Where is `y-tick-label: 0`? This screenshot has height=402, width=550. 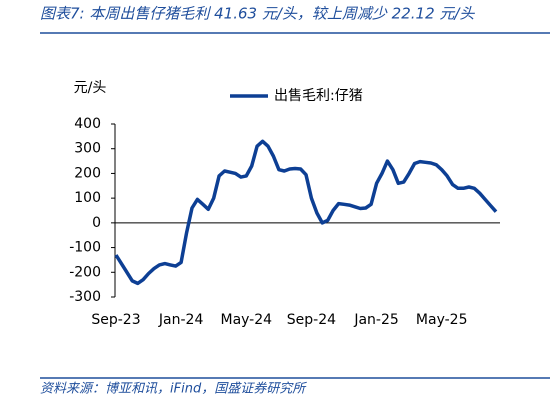
y-tick-label: 0 is located at coordinates (96, 223).